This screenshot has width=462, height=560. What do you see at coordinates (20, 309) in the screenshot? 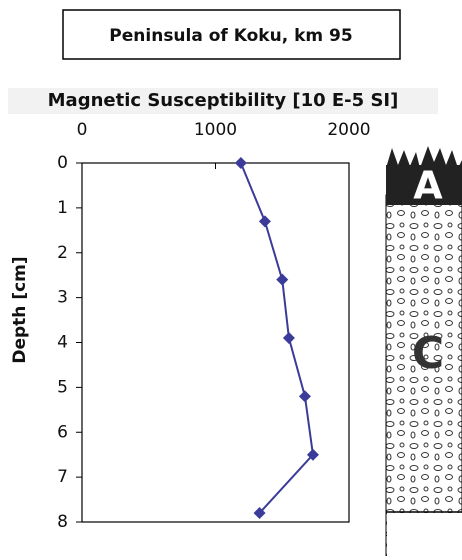
I see `y-axis-label: Depth [cm]` at bounding box center [20, 309].